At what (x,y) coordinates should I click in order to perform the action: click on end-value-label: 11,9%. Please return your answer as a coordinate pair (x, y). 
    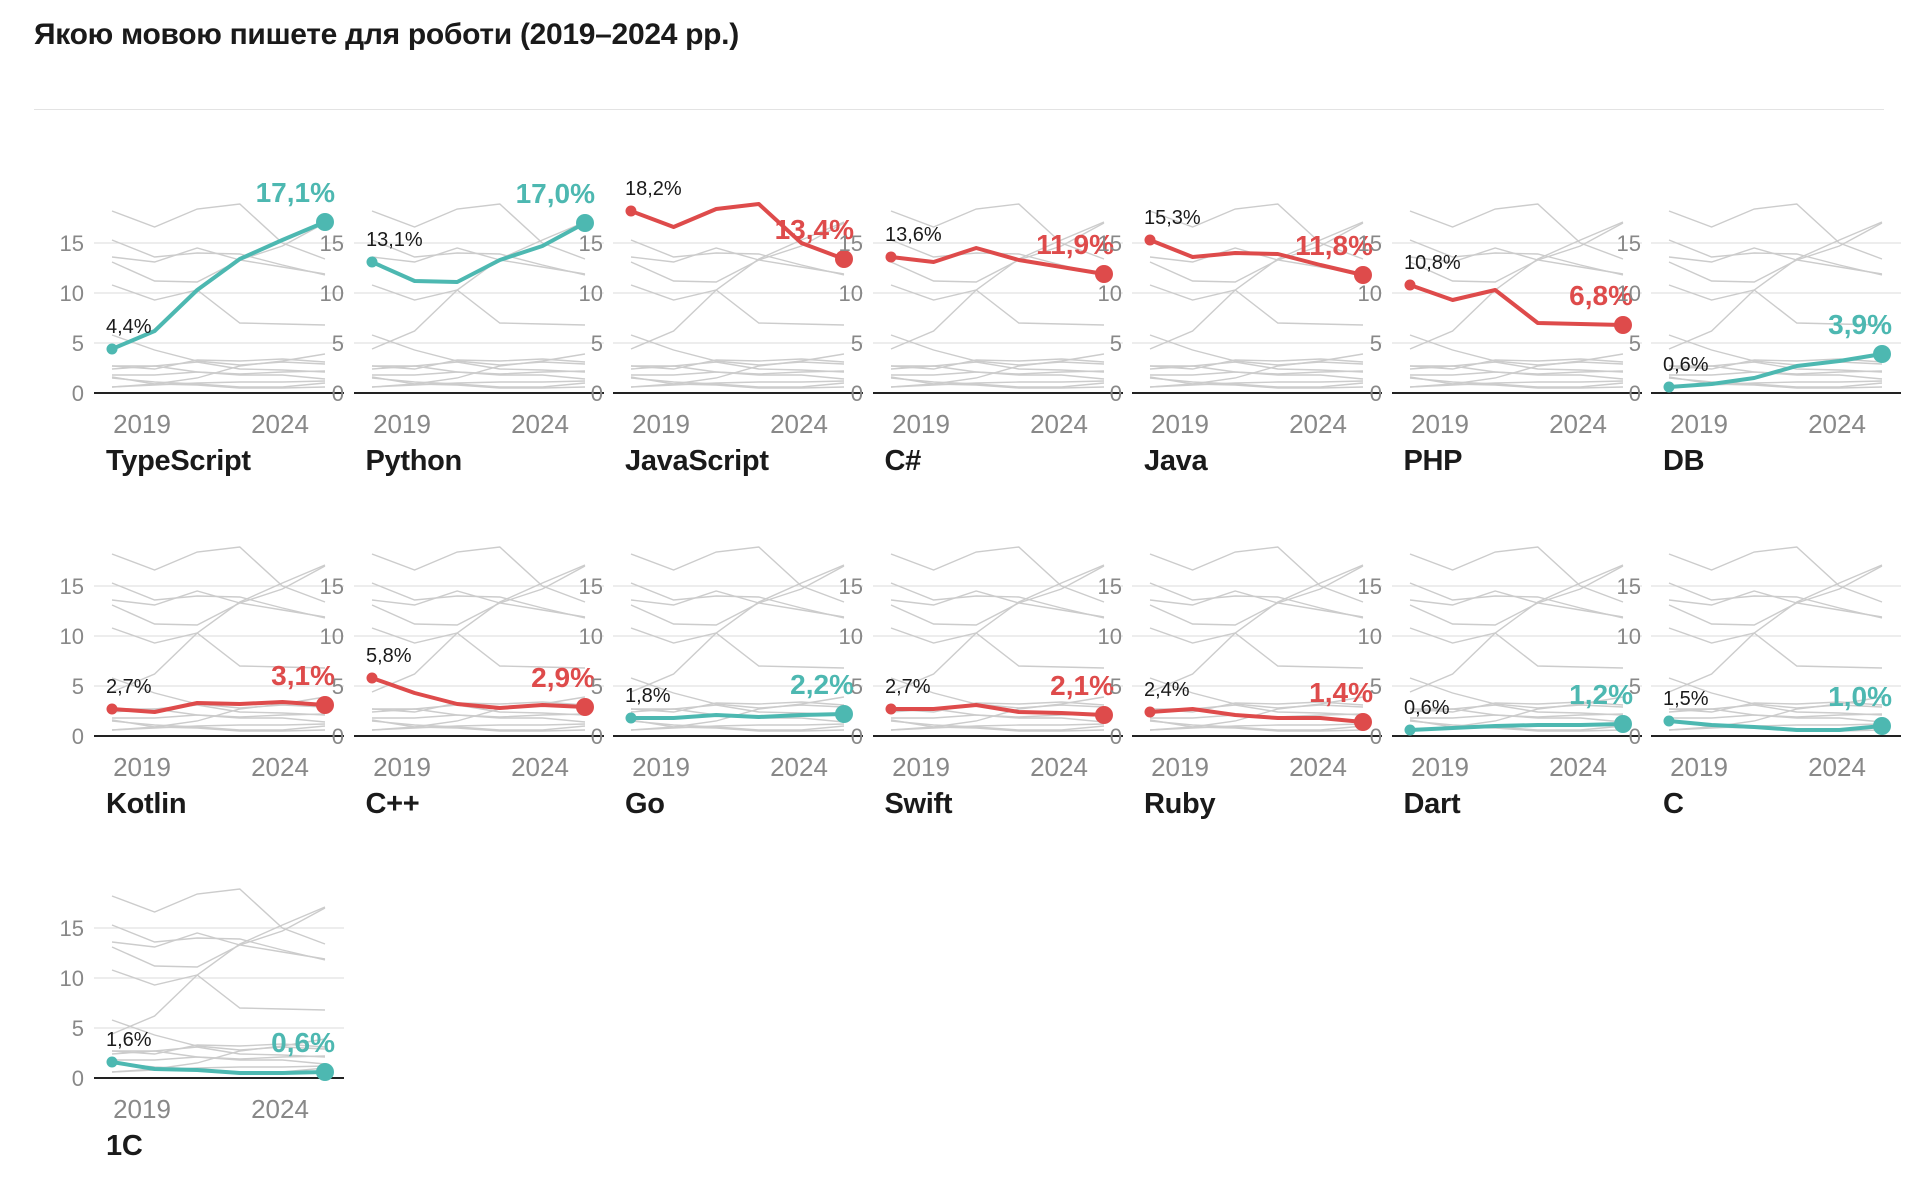
    Looking at the image, I should click on (1075, 244).